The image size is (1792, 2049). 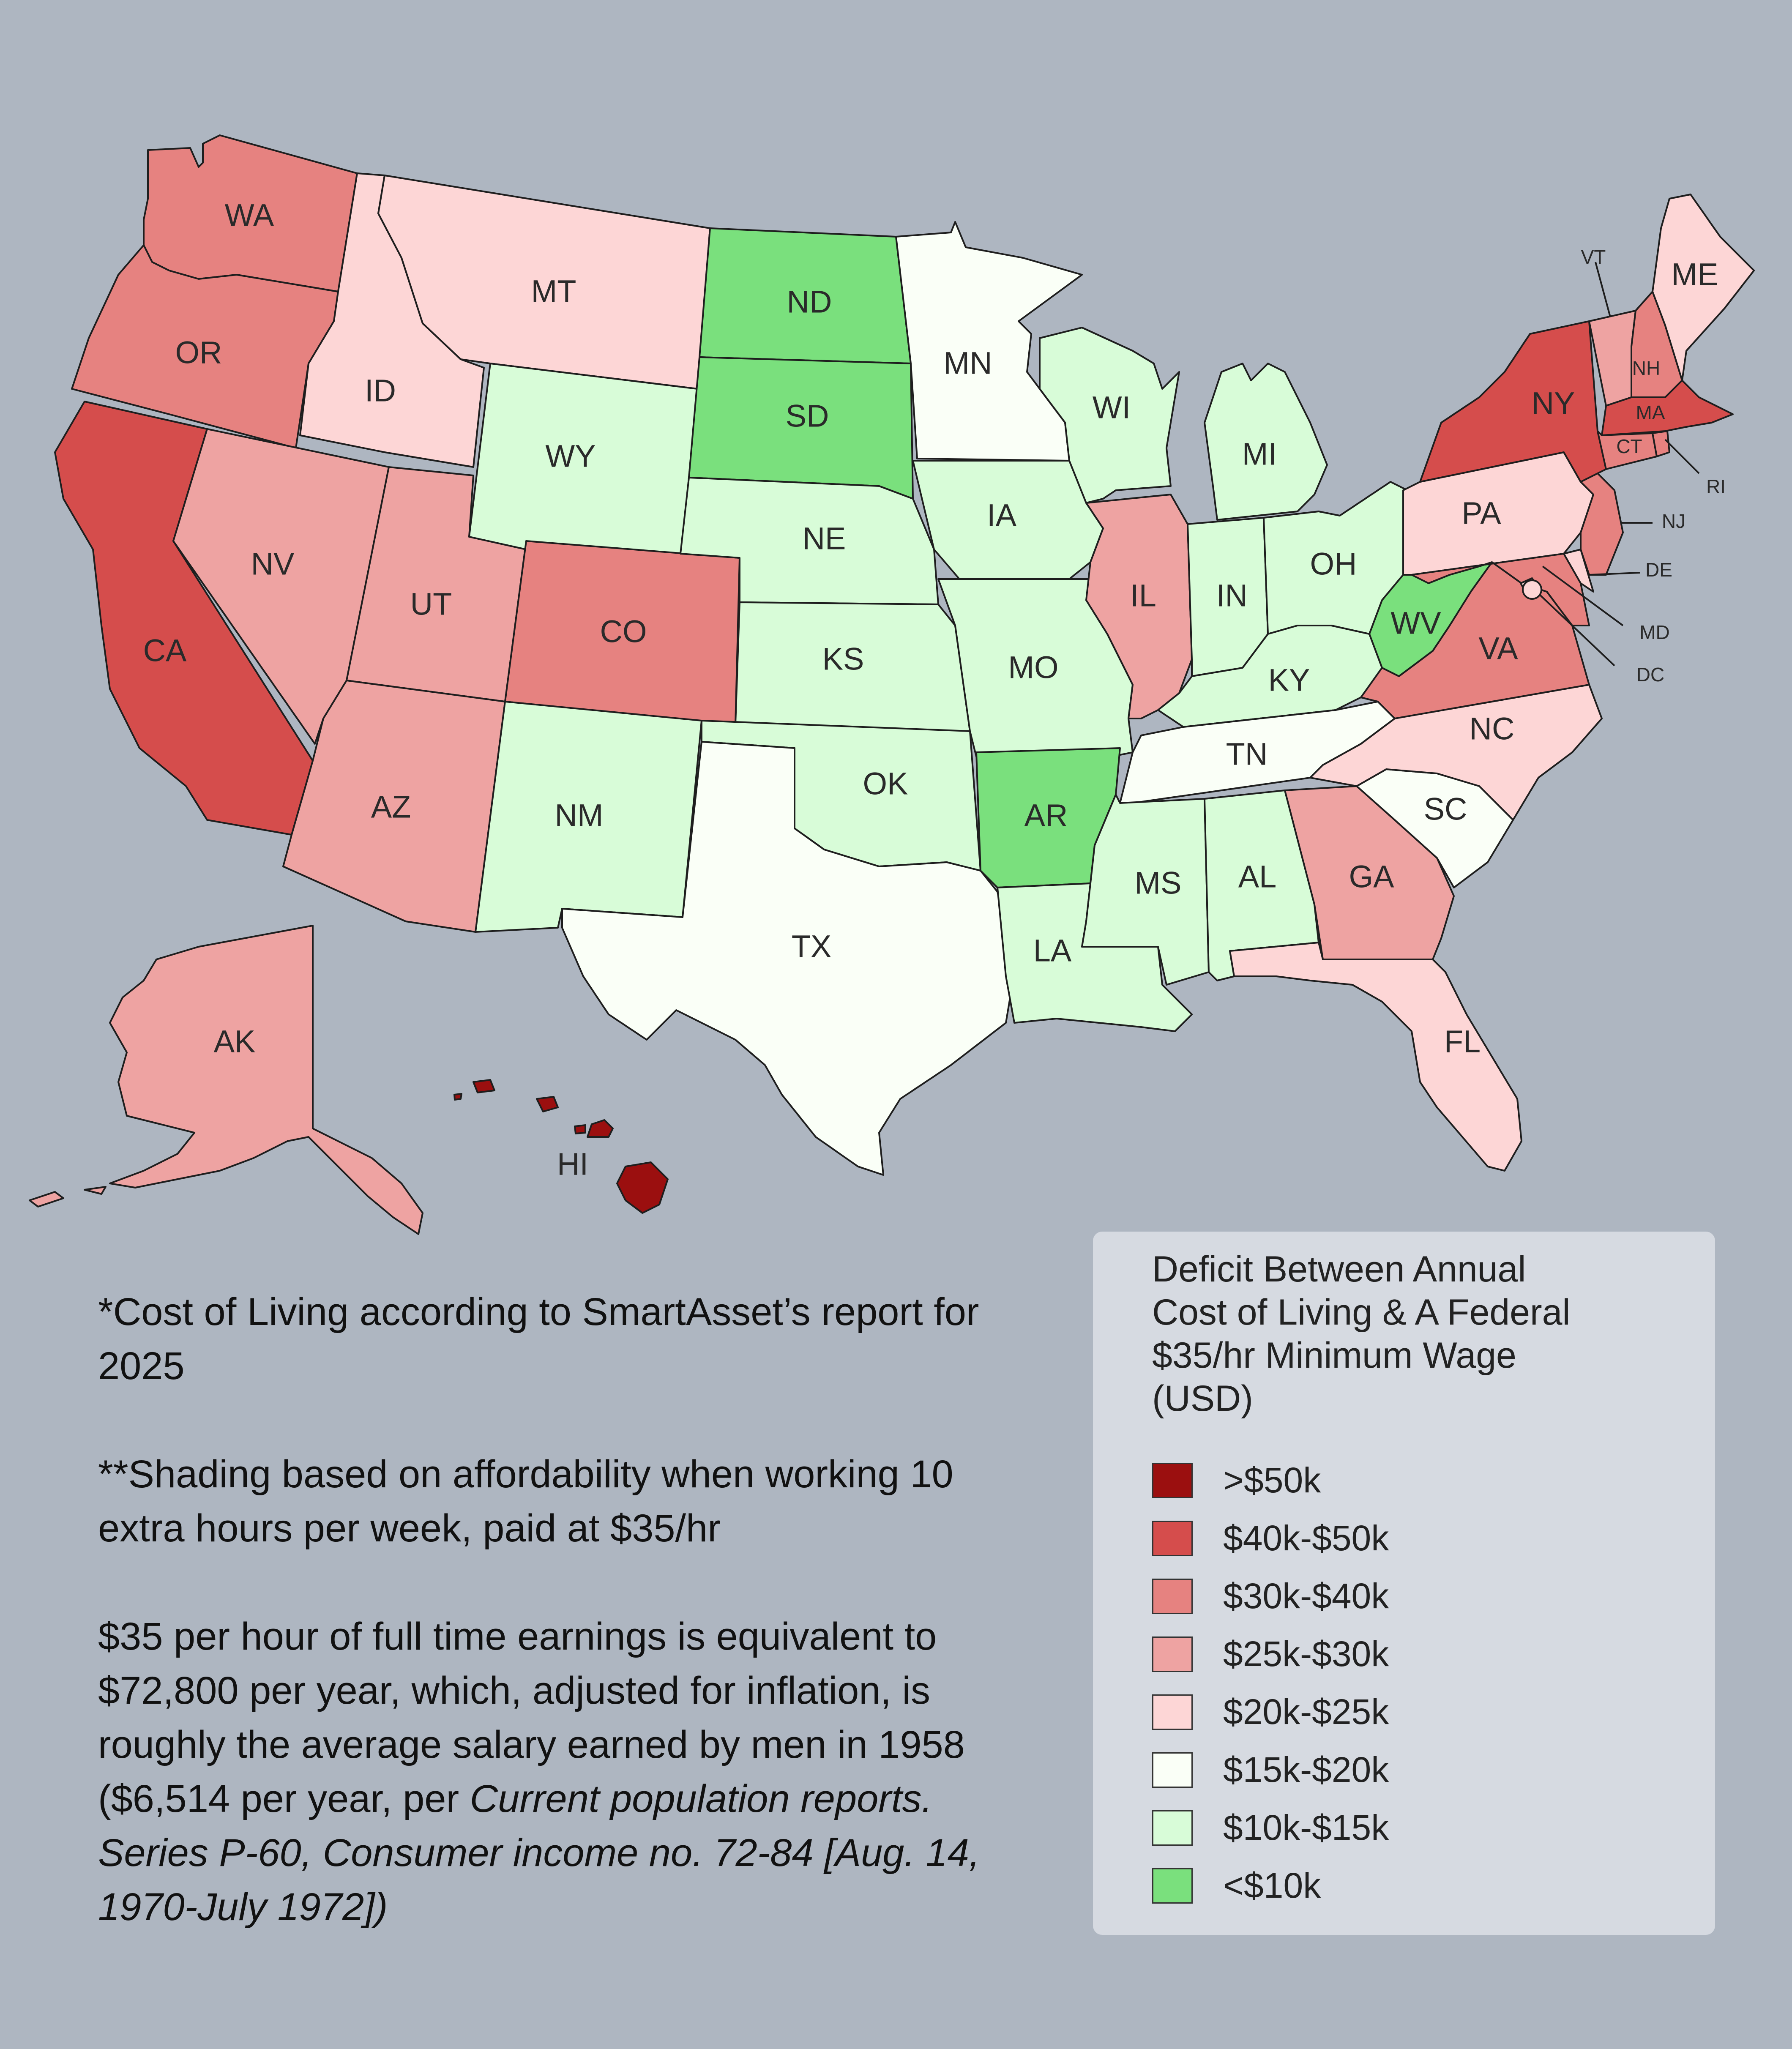 I want to click on legend-label: >$50k, so click(x=1272, y=1480).